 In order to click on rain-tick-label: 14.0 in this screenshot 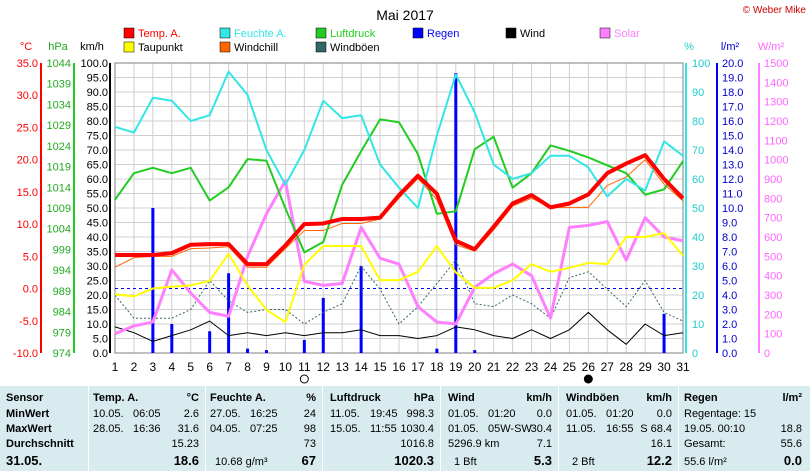, I will do `click(732, 151)`.